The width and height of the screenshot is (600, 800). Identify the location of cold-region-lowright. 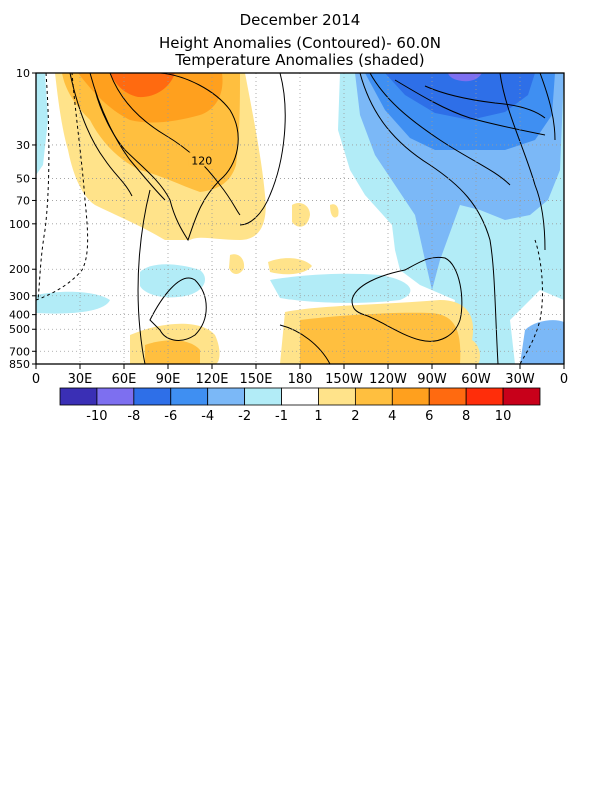
(542, 342).